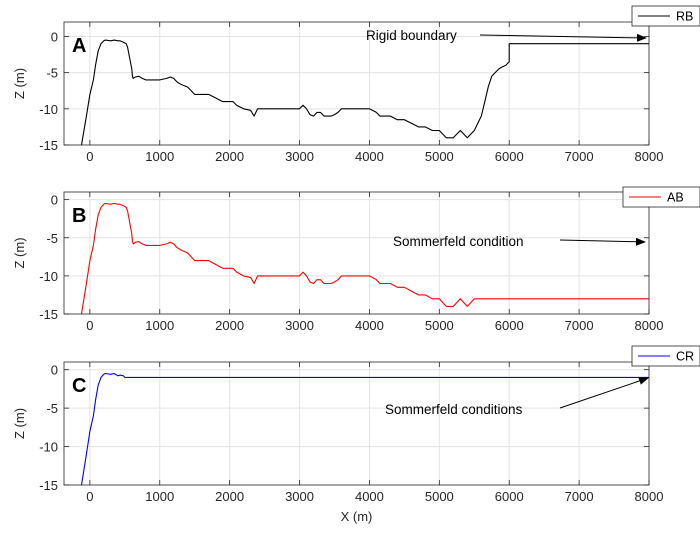 This screenshot has height=533, width=700. I want to click on panel-label: A, so click(79, 46).